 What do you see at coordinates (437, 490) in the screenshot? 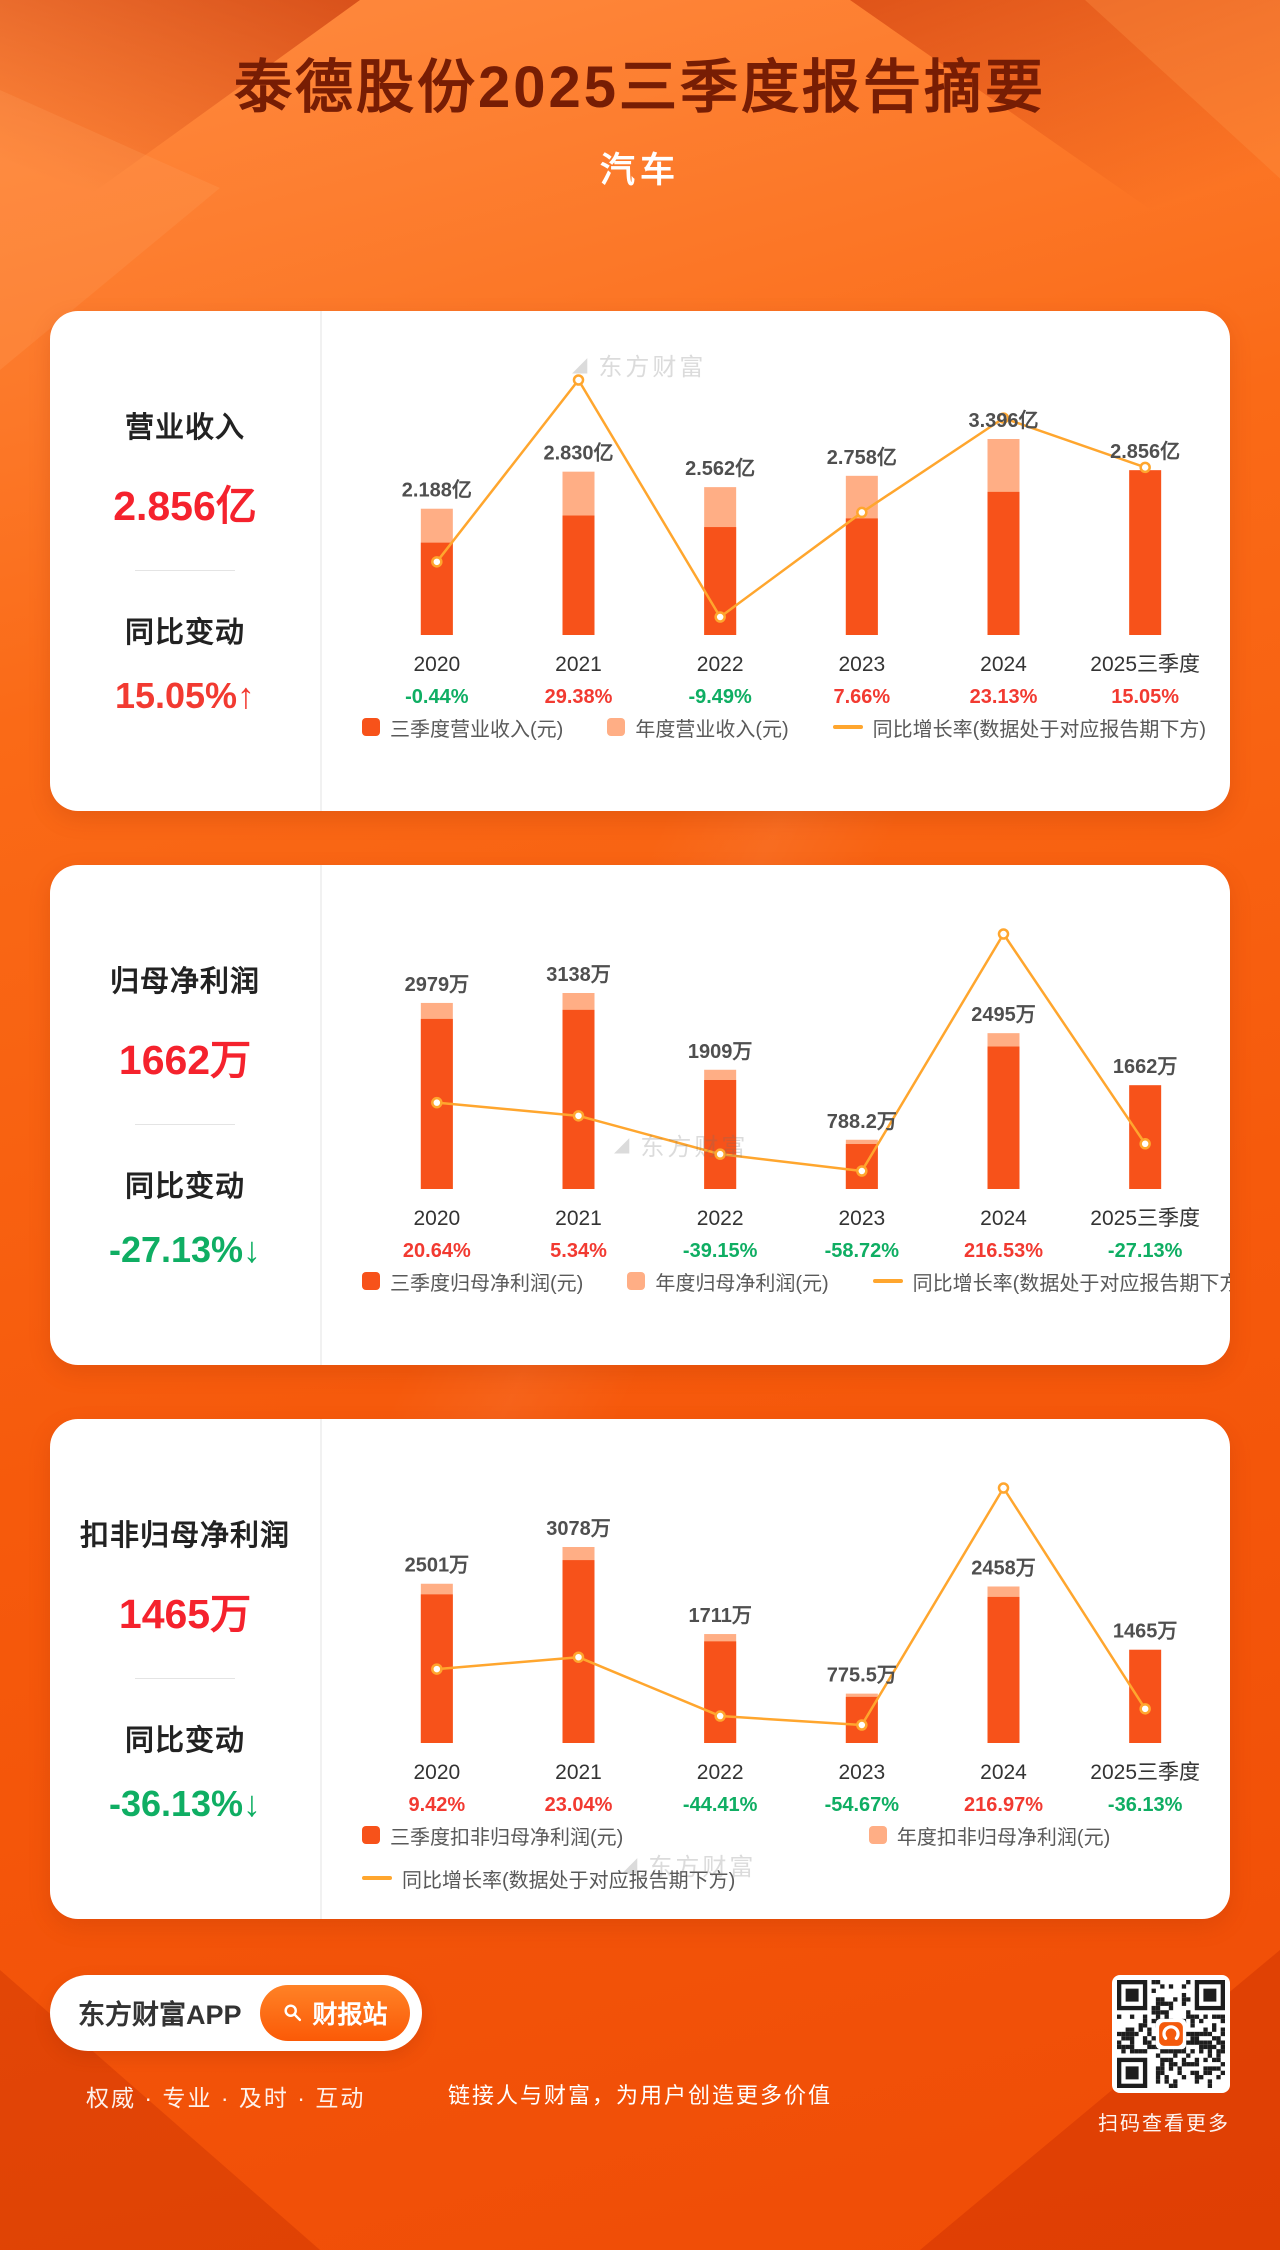
I see `bar-value-label: 2.188亿` at bounding box center [437, 490].